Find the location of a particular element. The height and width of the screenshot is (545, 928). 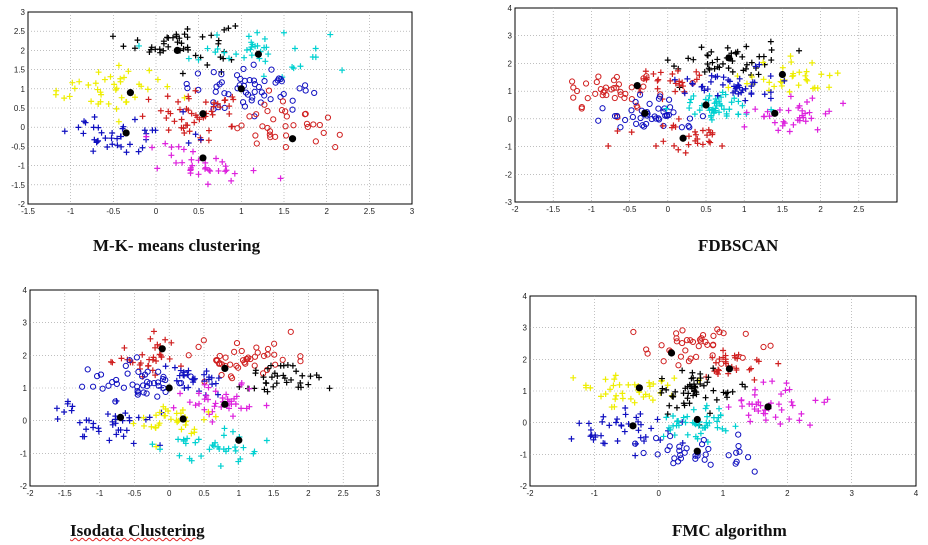

x-tick-label: 2.5 is located at coordinates (344, 493).